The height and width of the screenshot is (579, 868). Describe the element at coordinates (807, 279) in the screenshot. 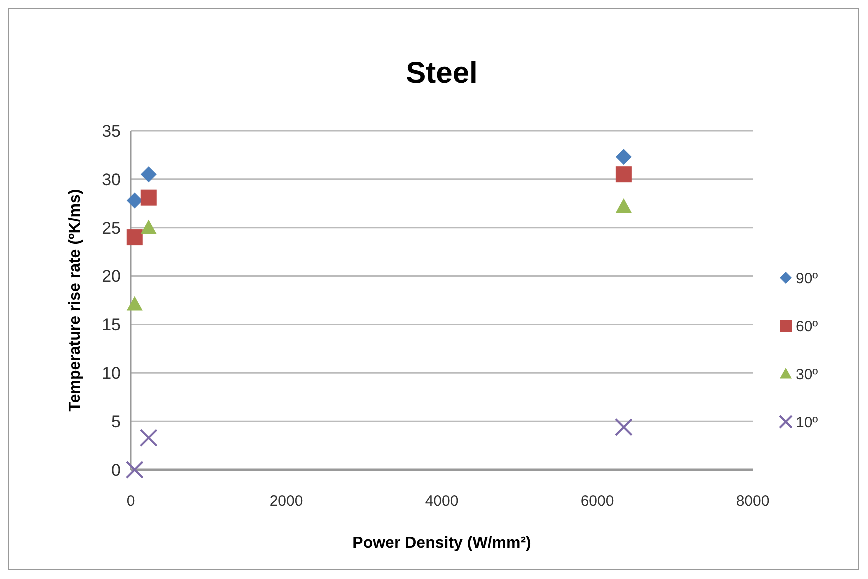

I see `legend-label: 90º` at that location.